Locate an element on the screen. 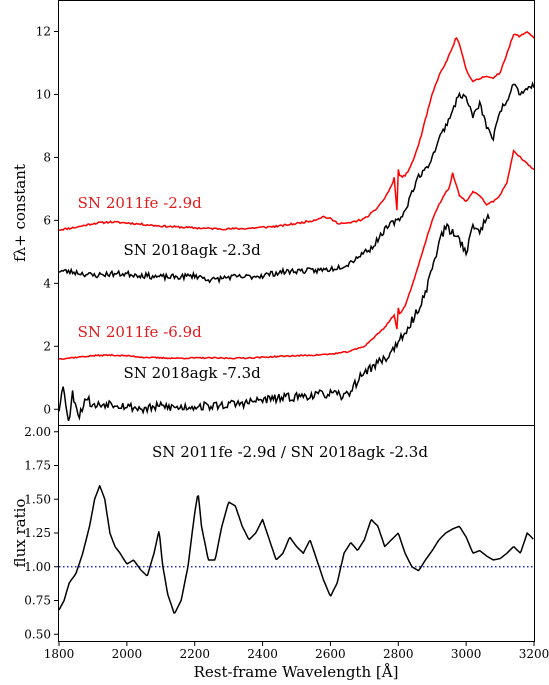  x-tick-label: 2800 is located at coordinates (398, 654).